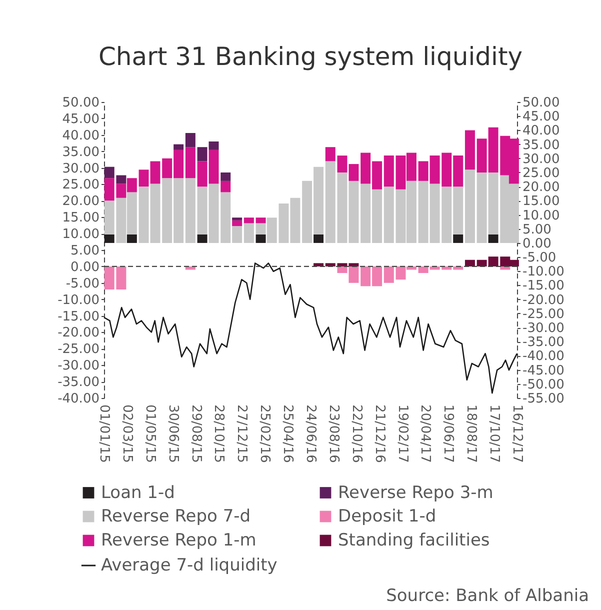 This screenshot has height=610, width=601. I want to click on y2-tick-label: 0.00, so click(537, 244).